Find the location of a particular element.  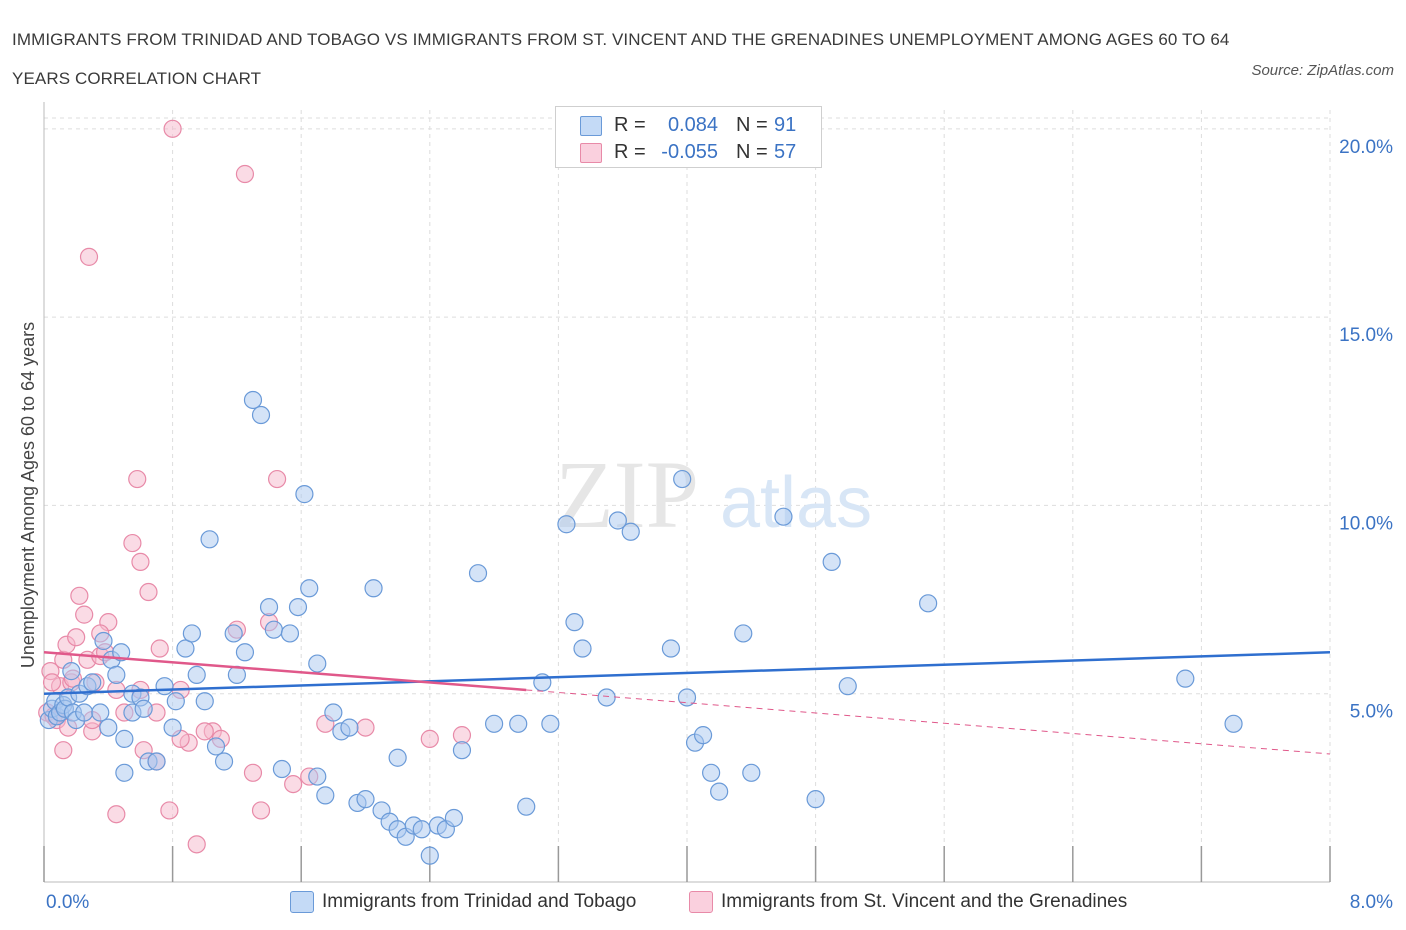

y-axis-label: Unemployment Among Ages 60 to 64 years is located at coordinates (28, 495).